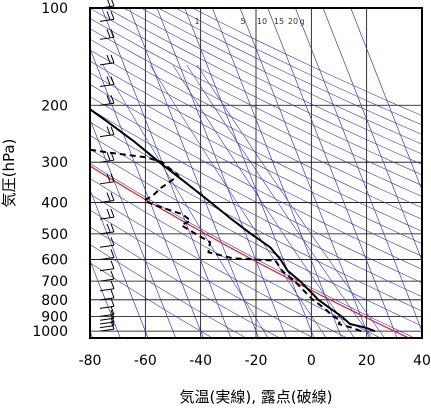 The height and width of the screenshot is (408, 431). What do you see at coordinates (90, 361) in the screenshot?
I see `x-tick-label: -80` at bounding box center [90, 361].